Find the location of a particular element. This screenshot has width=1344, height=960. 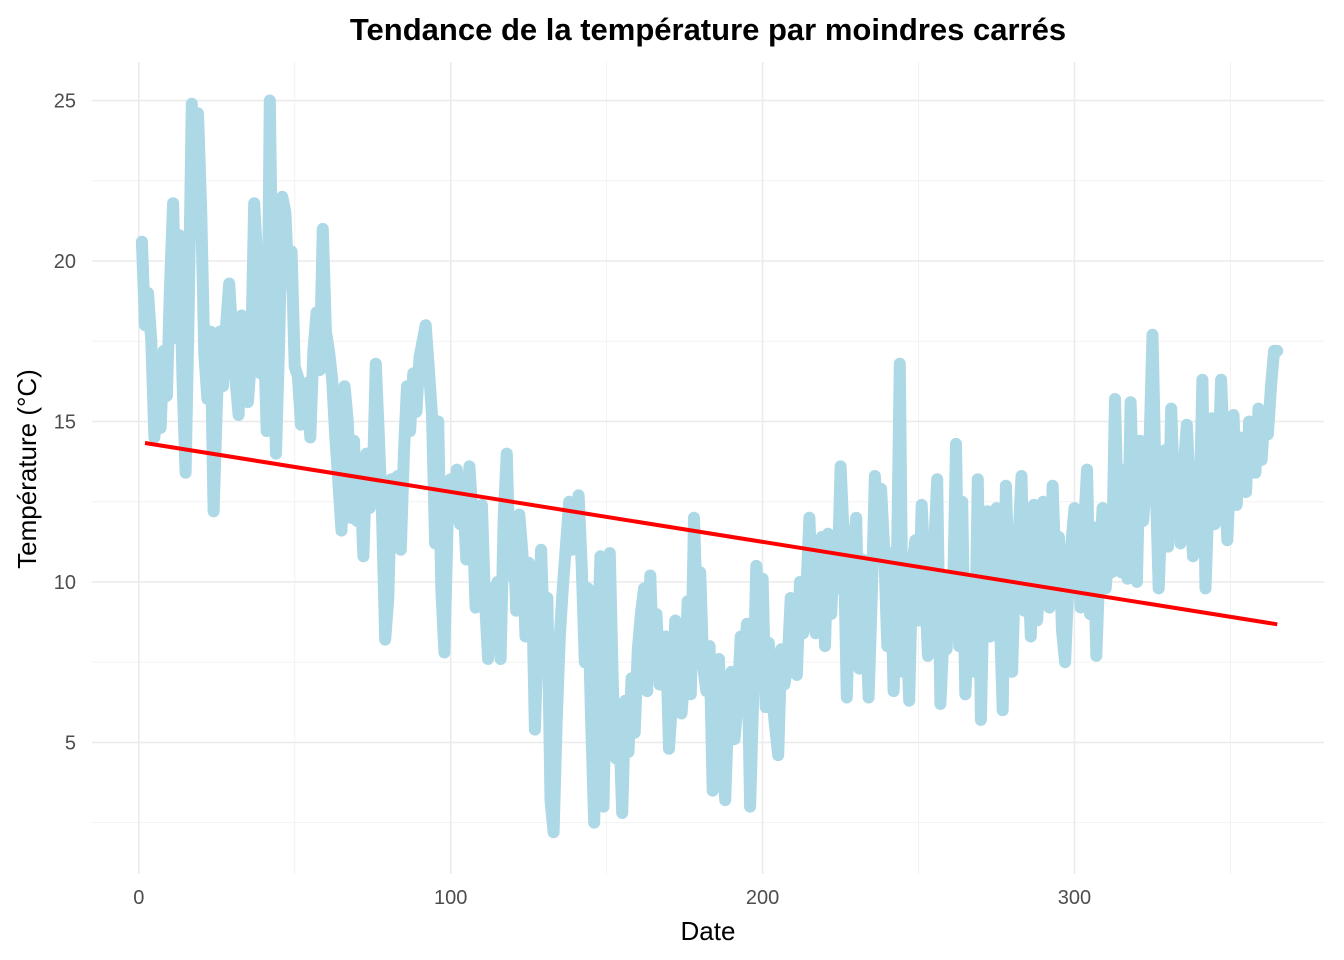

y-axis-ticks: 5 10 15 20 25 is located at coordinates (65, 423).